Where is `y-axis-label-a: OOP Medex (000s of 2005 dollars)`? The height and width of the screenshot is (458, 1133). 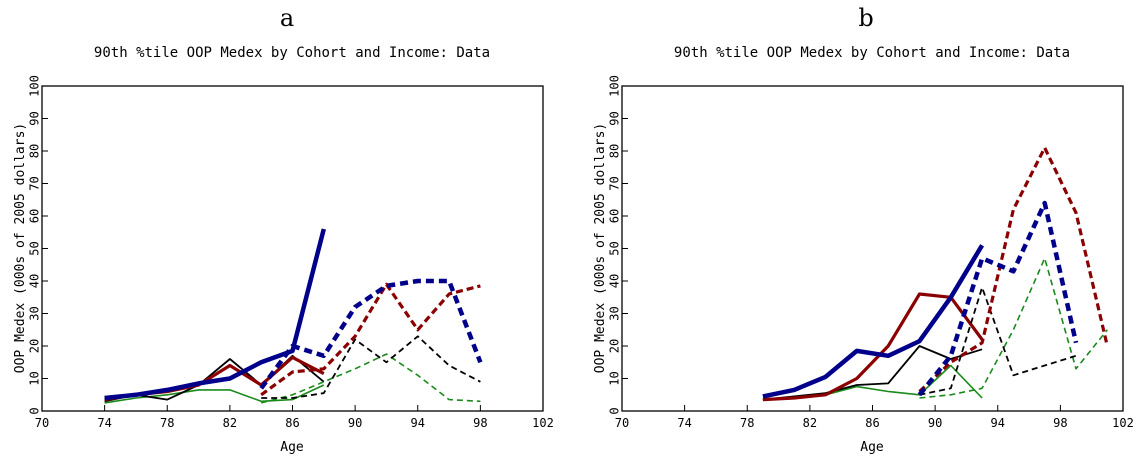 y-axis-label-a: OOP Medex (000s of 2005 dollars) is located at coordinates (20, 248).